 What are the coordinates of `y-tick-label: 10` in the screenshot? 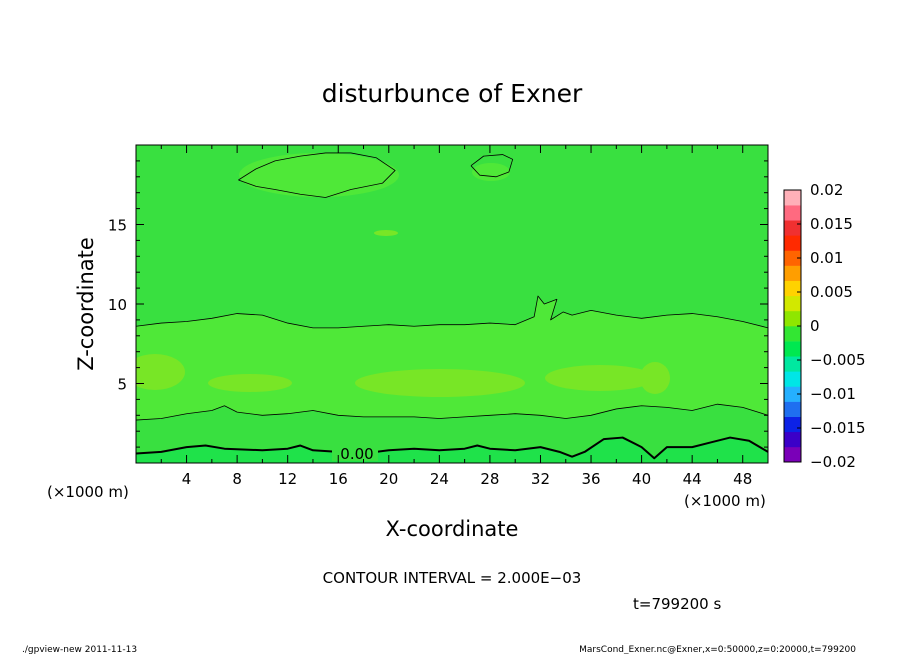 It's located at (117, 305).